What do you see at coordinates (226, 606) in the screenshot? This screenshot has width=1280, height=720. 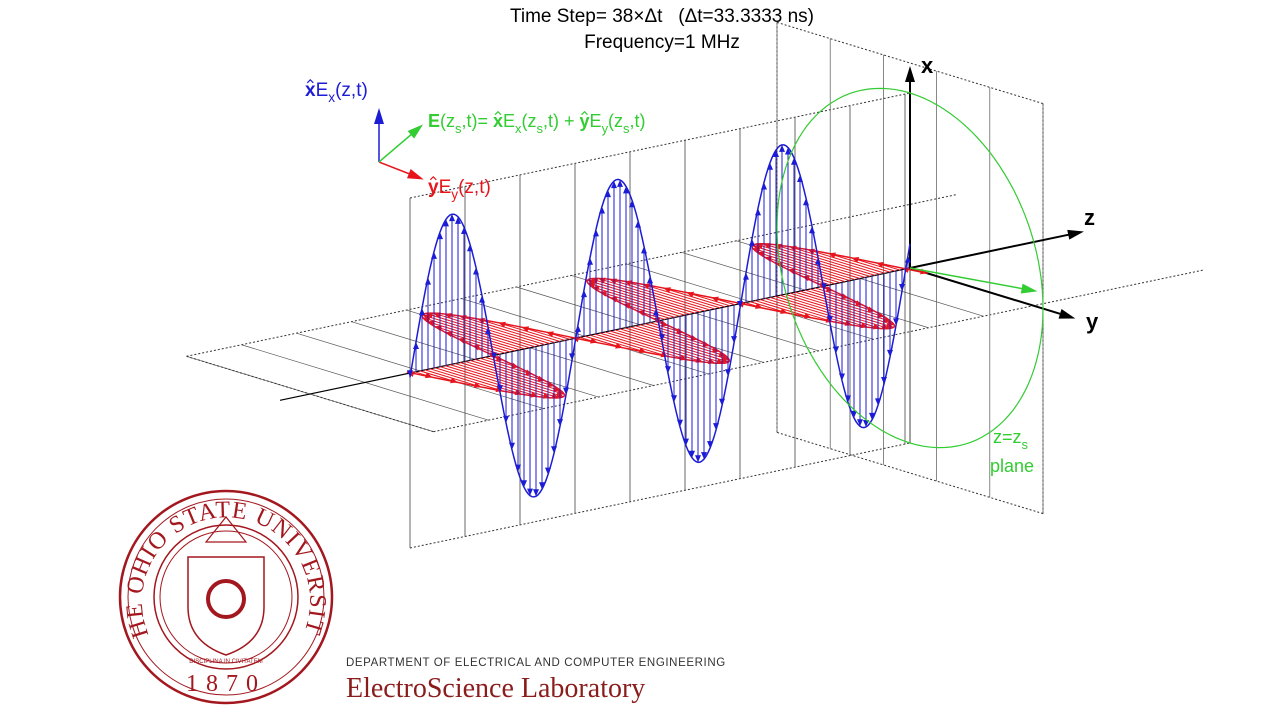 I see `seal-shield` at bounding box center [226, 606].